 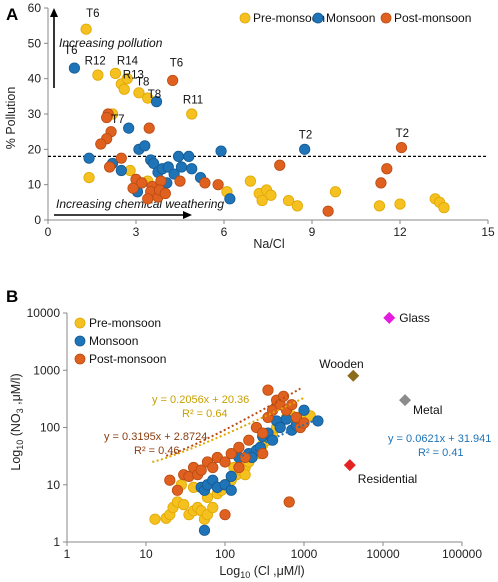 What do you see at coordinates (117, 120) in the screenshot?
I see `point-label-a: T7` at bounding box center [117, 120].